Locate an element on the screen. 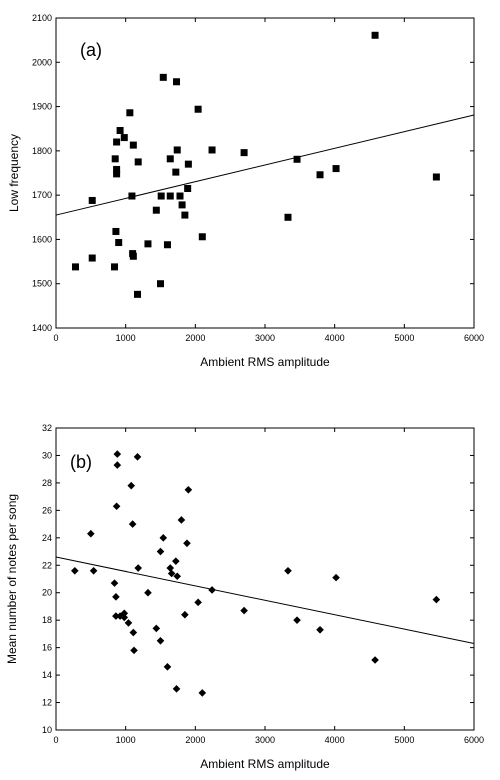  y-axis-label: Low frequency is located at coordinates (14, 173).